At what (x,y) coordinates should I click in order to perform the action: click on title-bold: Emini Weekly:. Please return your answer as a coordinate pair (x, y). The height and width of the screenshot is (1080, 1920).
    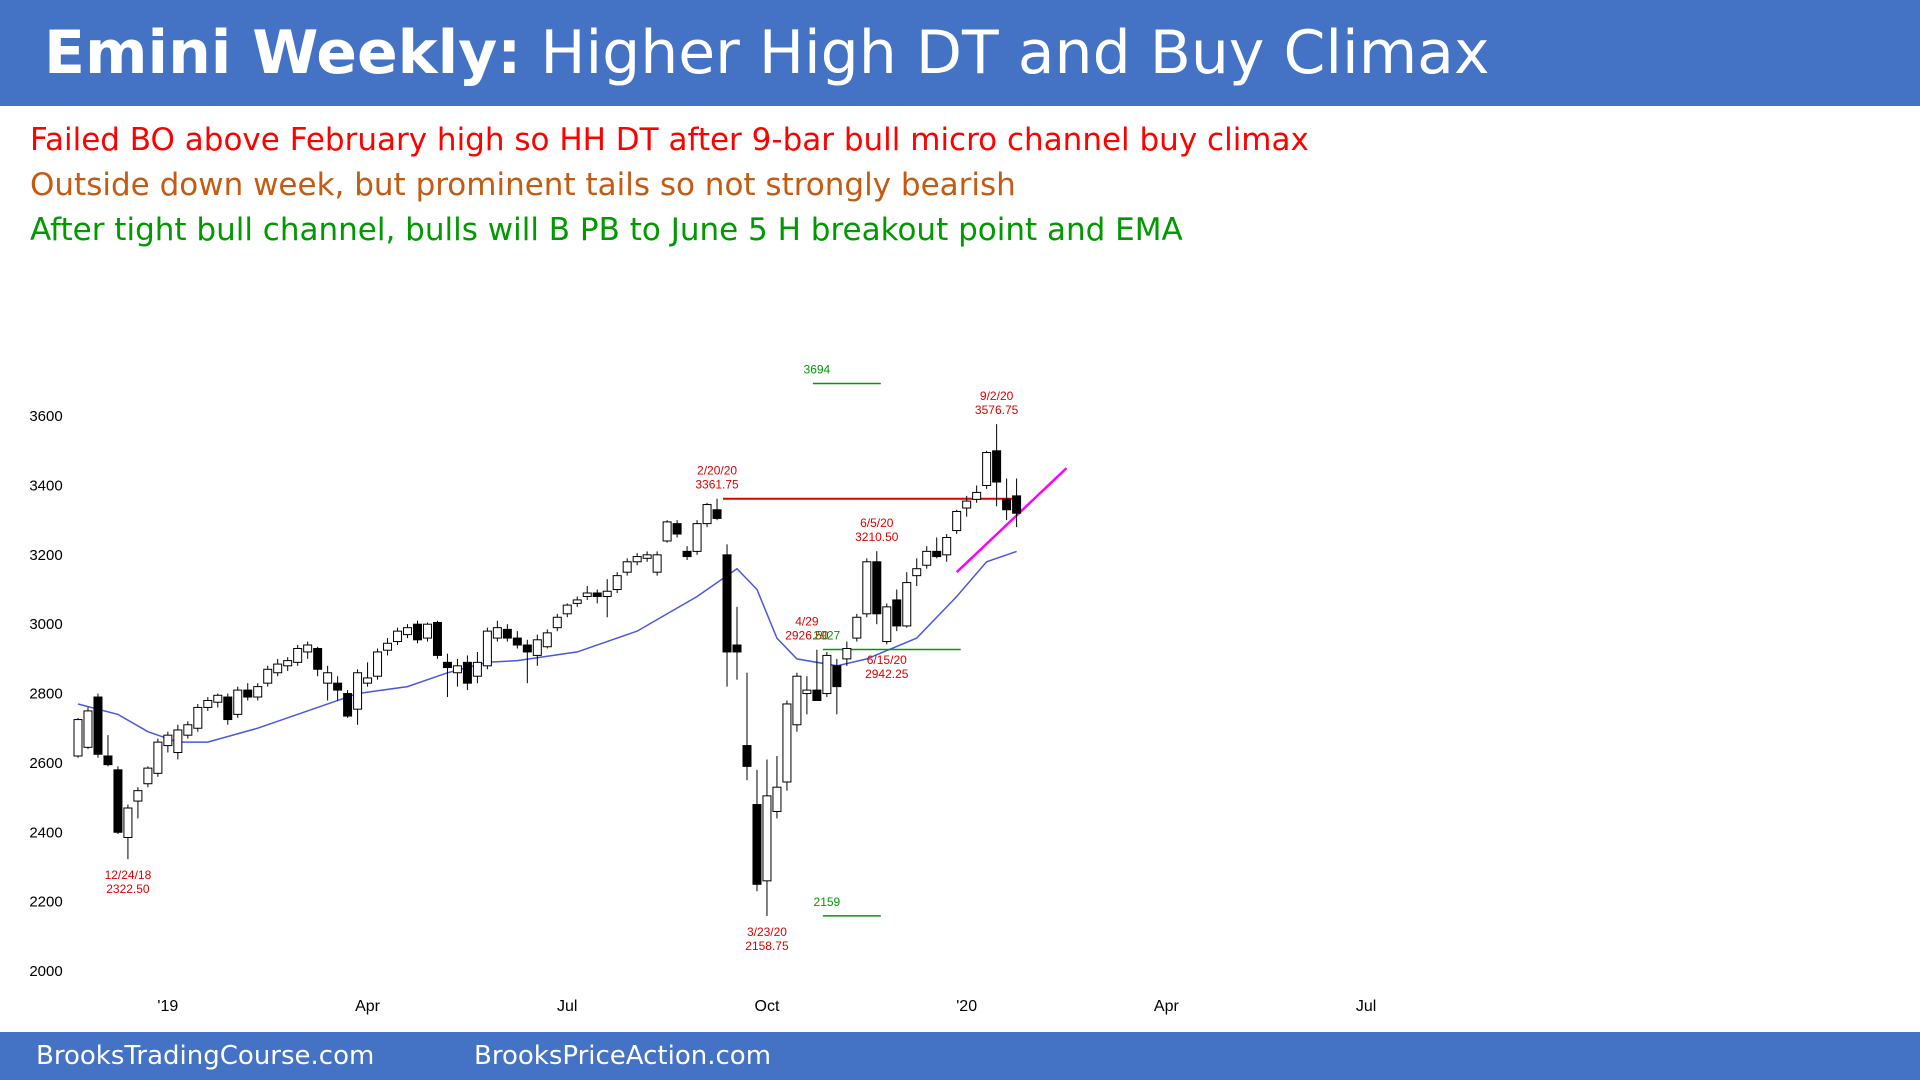
    Looking at the image, I should click on (283, 53).